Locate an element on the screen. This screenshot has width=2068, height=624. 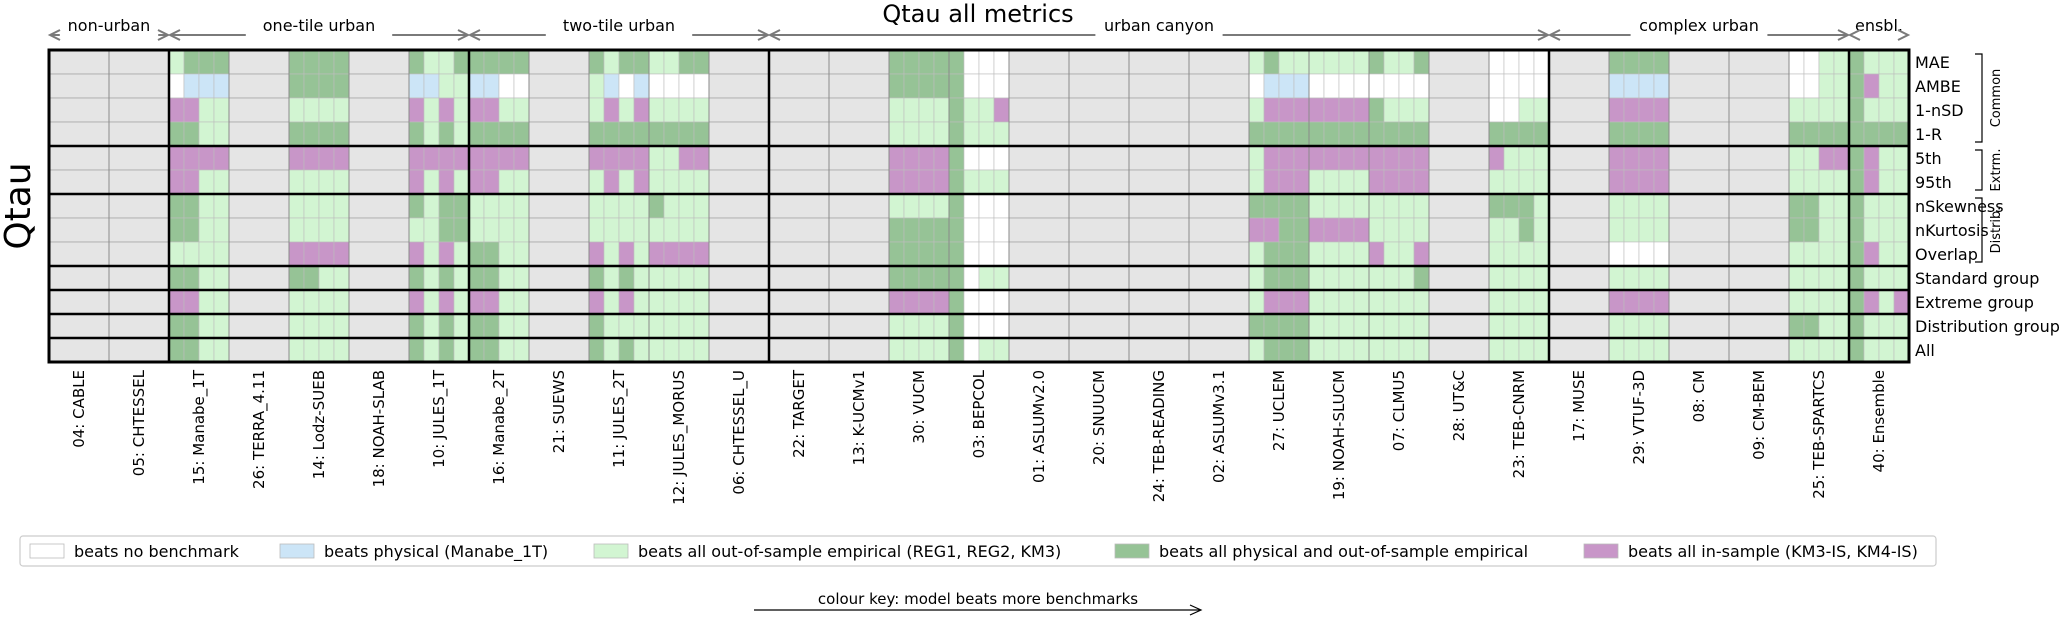
model-label: 16: Manabe_2T is located at coordinates (499, 427).